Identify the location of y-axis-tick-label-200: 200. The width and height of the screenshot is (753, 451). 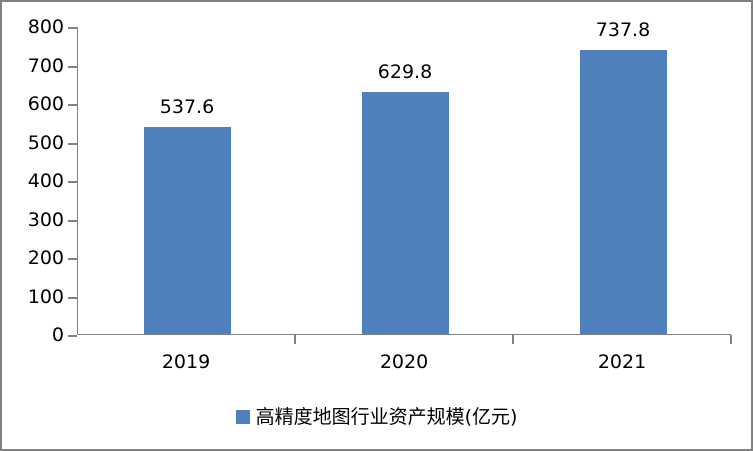
(45, 258).